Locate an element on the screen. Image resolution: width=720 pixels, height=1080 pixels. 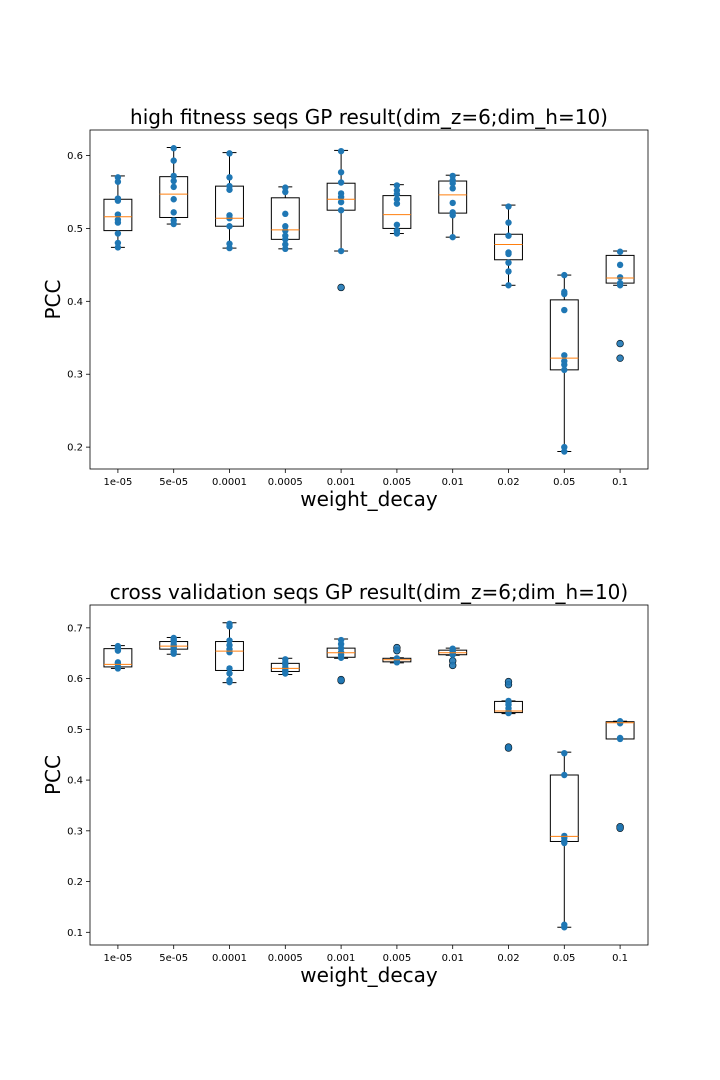
x-tick-label: 0.01 is located at coordinates (453, 958).